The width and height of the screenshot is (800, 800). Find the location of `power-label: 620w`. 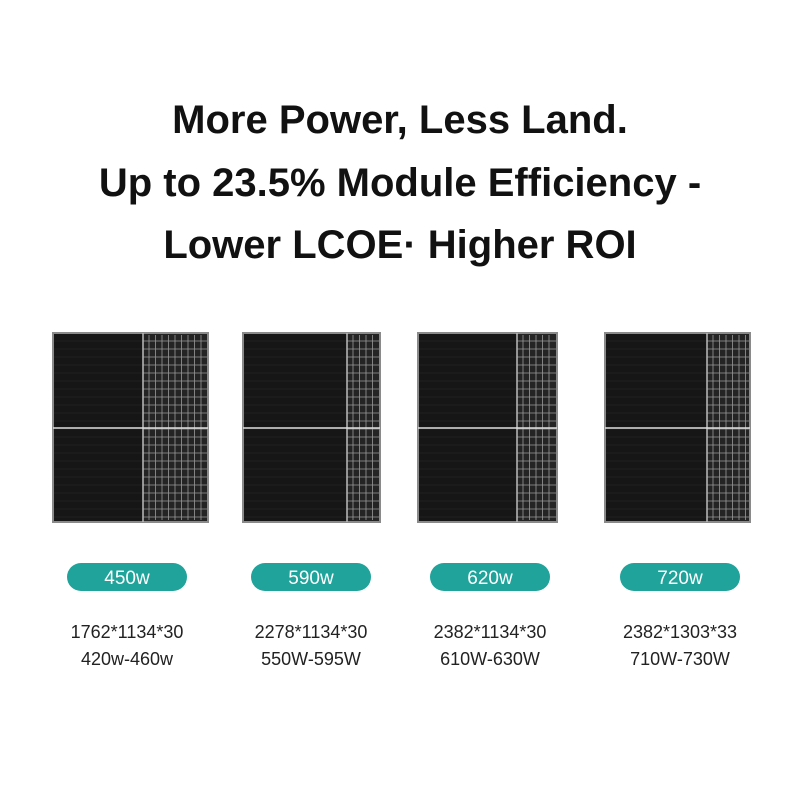

power-label: 620w is located at coordinates (490, 578).